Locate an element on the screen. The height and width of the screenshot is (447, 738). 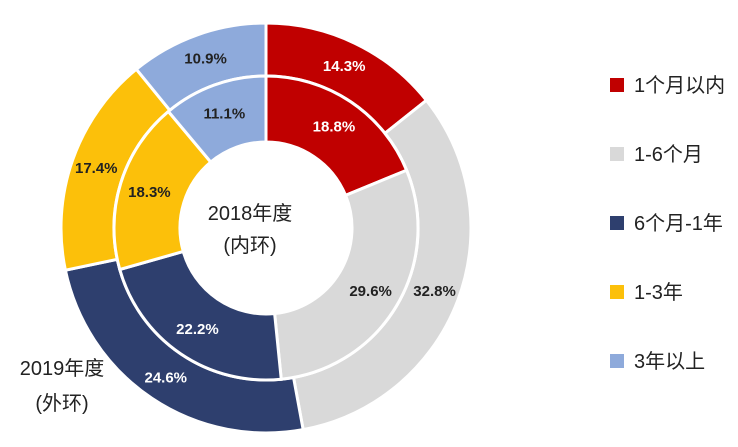
center-caption: 2018年度 (内环) is located at coordinates (250, 229).